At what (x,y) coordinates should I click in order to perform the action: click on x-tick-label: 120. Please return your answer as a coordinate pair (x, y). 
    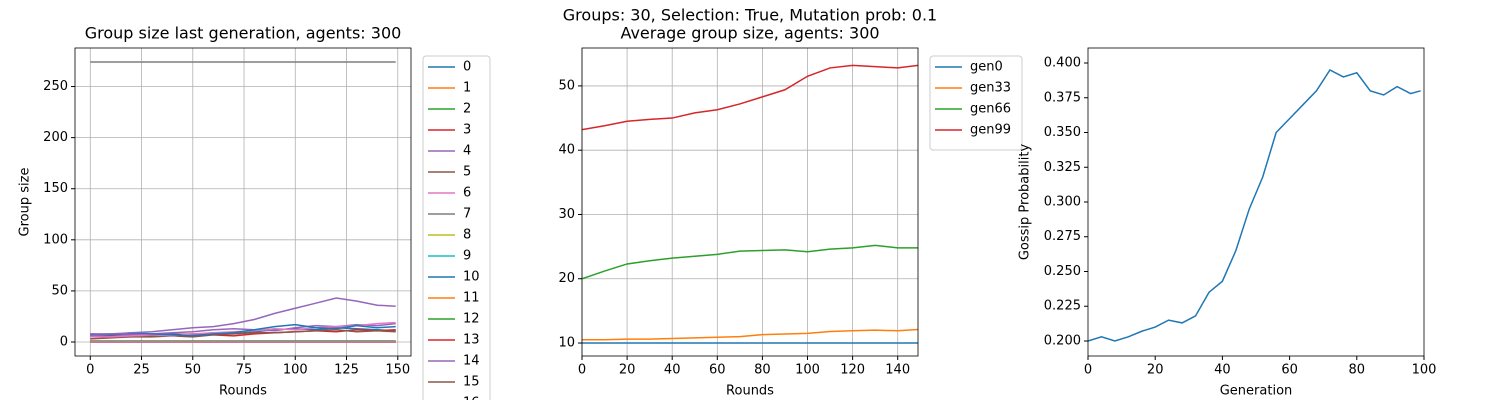
    Looking at the image, I should click on (852, 370).